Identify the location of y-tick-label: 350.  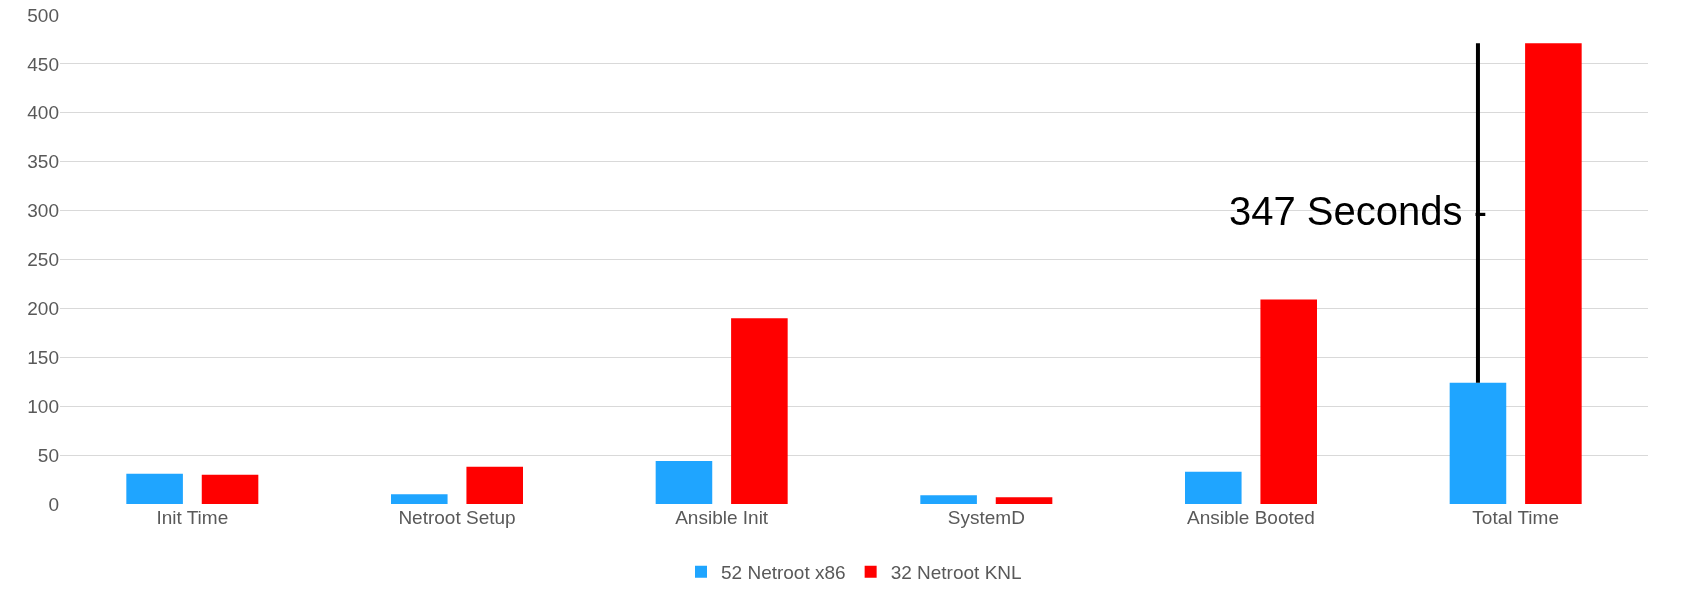
(43, 162).